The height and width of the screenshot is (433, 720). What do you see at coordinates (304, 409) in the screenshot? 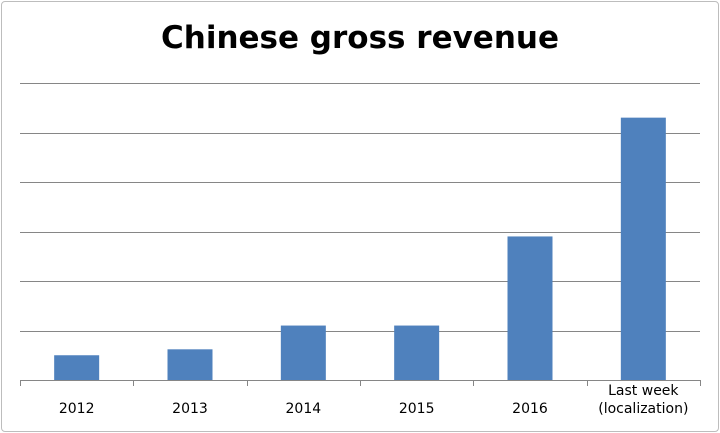
I see `x-tick-label: 2014` at bounding box center [304, 409].